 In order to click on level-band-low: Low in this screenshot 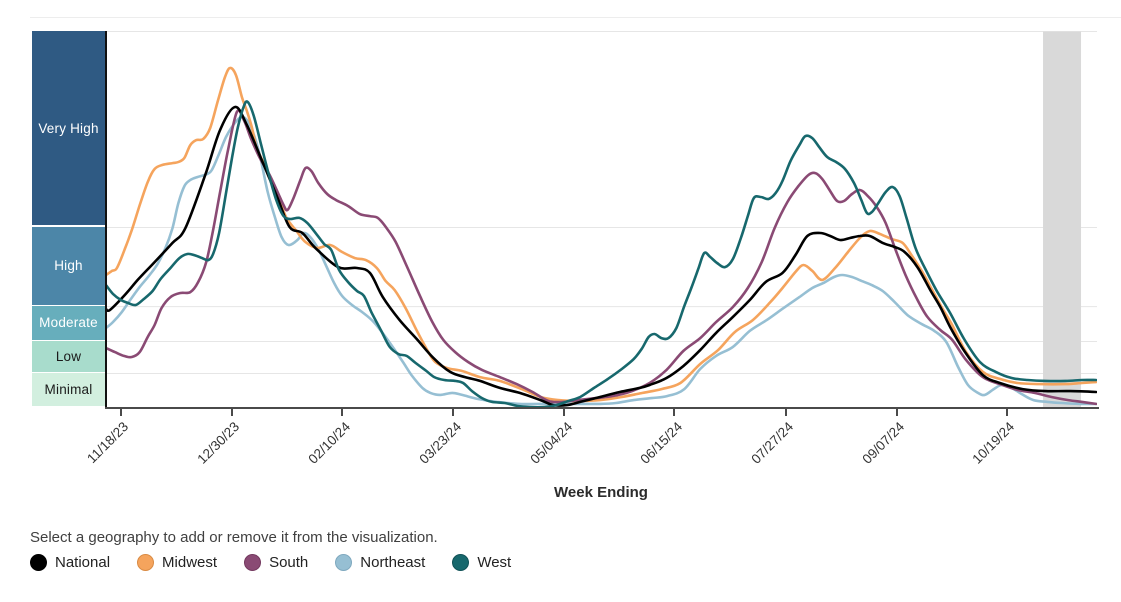, I will do `click(68, 356)`.